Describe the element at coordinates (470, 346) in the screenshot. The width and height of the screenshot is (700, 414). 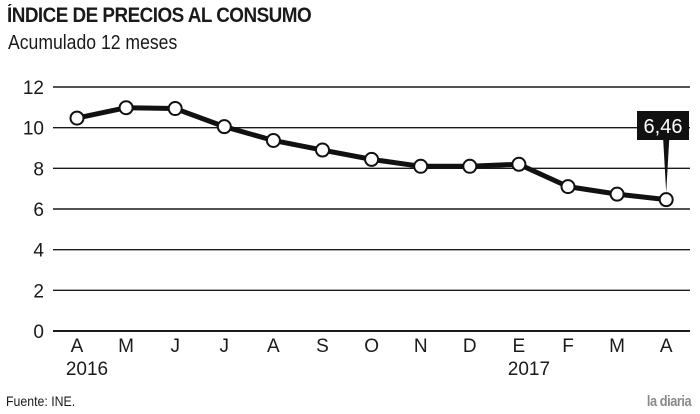
I see `x-tick-label: D` at that location.